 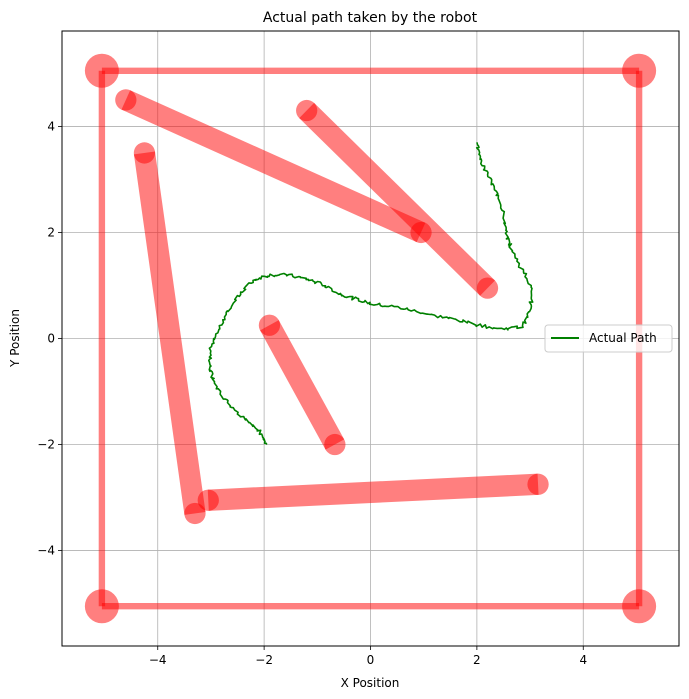 What do you see at coordinates (623, 338) in the screenshot?
I see `legend-entry-label: Actual Path` at bounding box center [623, 338].